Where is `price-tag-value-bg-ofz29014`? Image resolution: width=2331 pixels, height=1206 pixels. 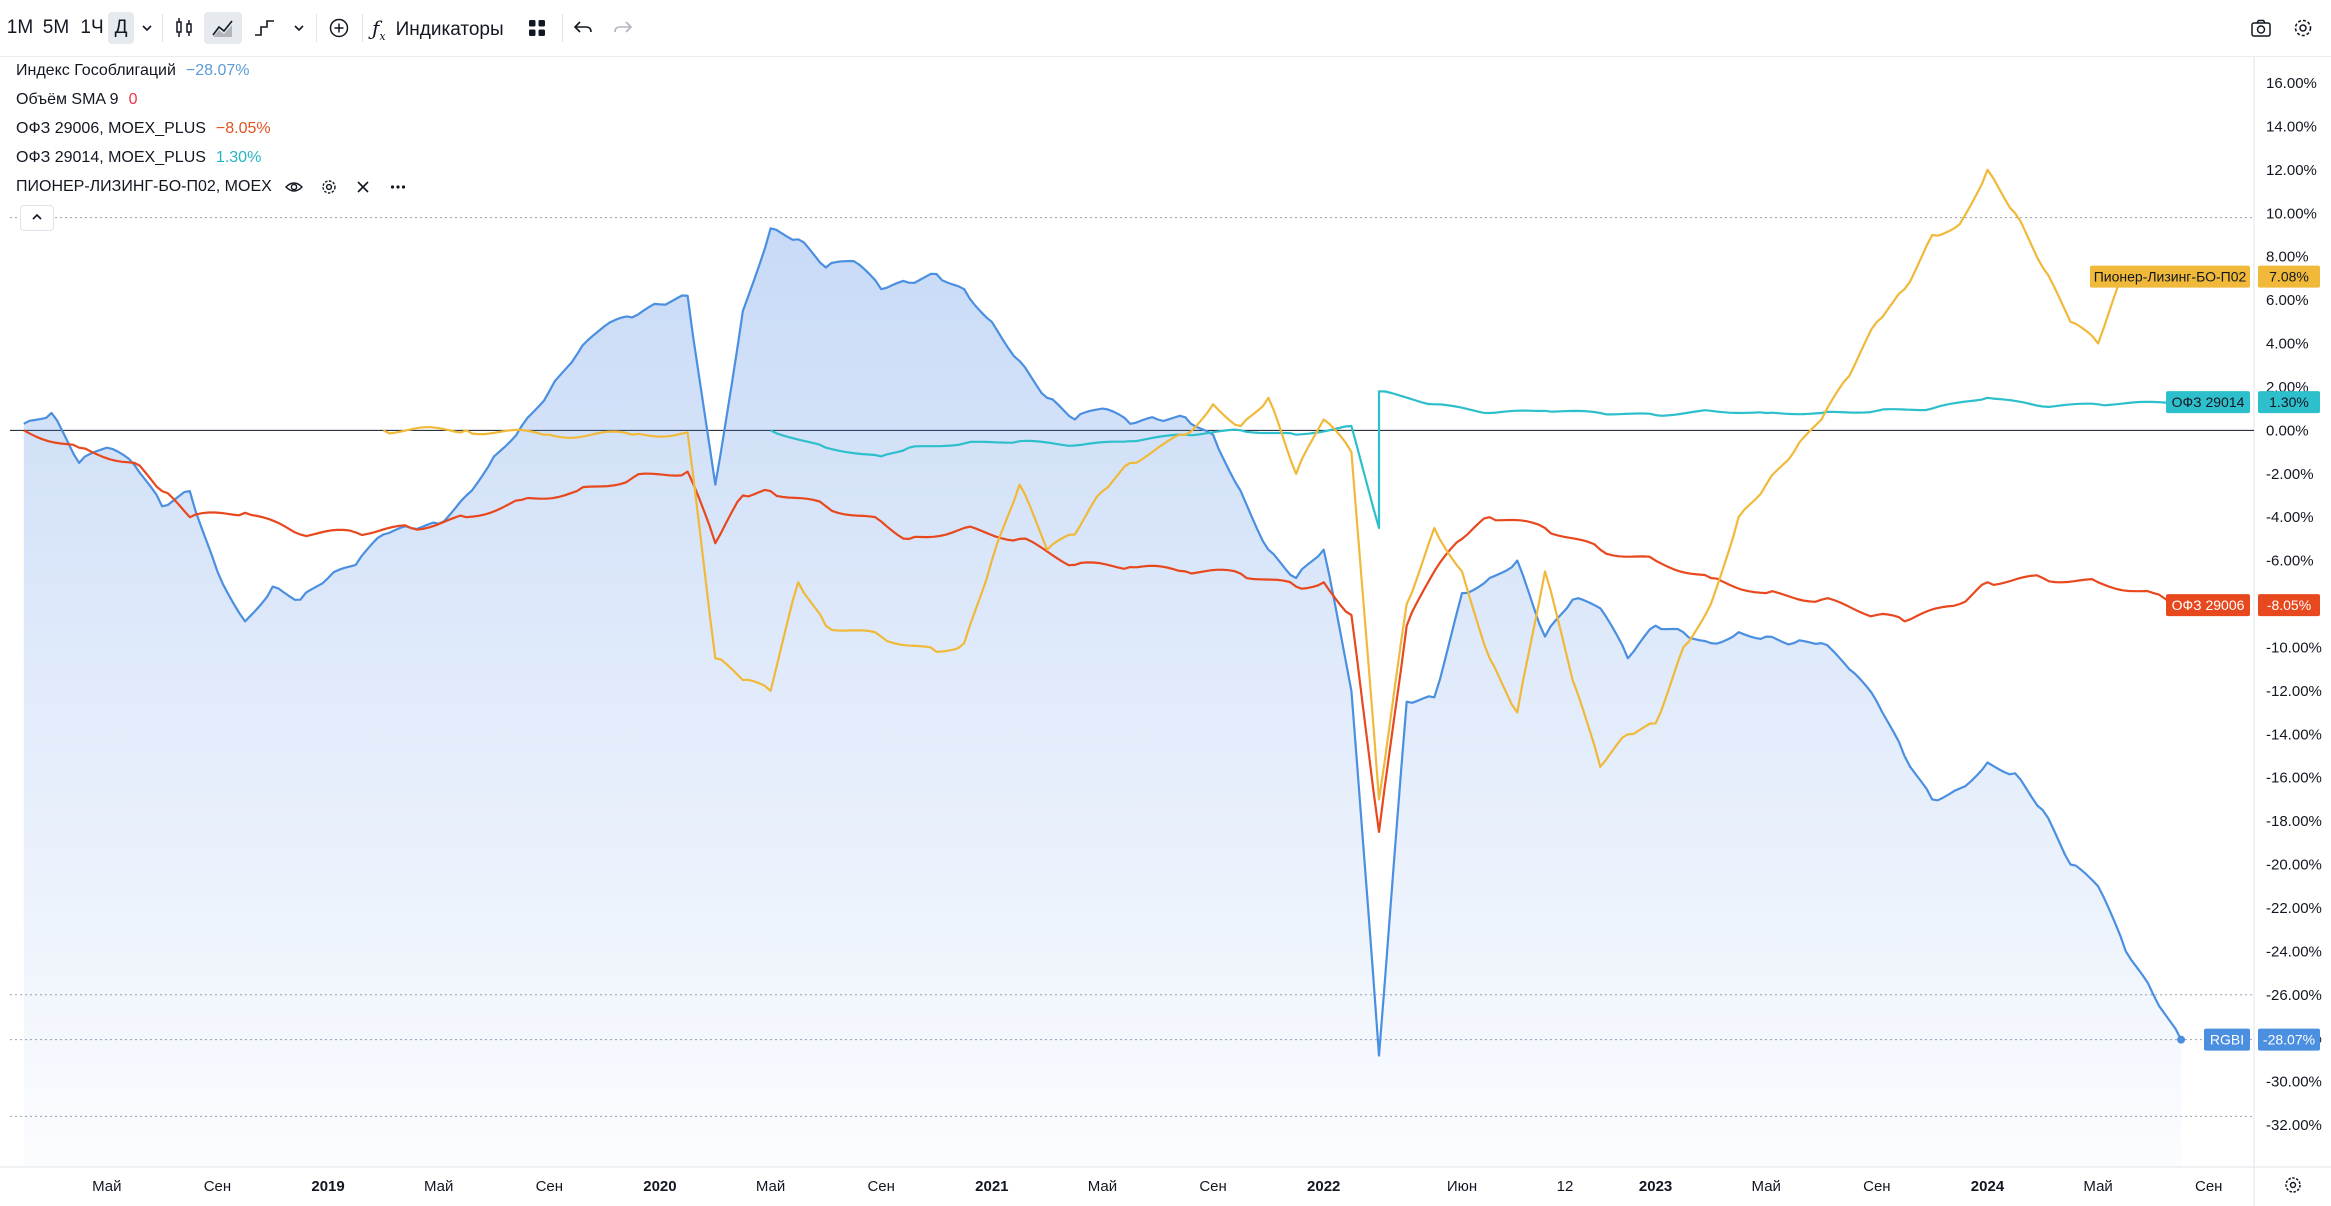
price-tag-value-bg-ofz29014 is located at coordinates (2289, 402).